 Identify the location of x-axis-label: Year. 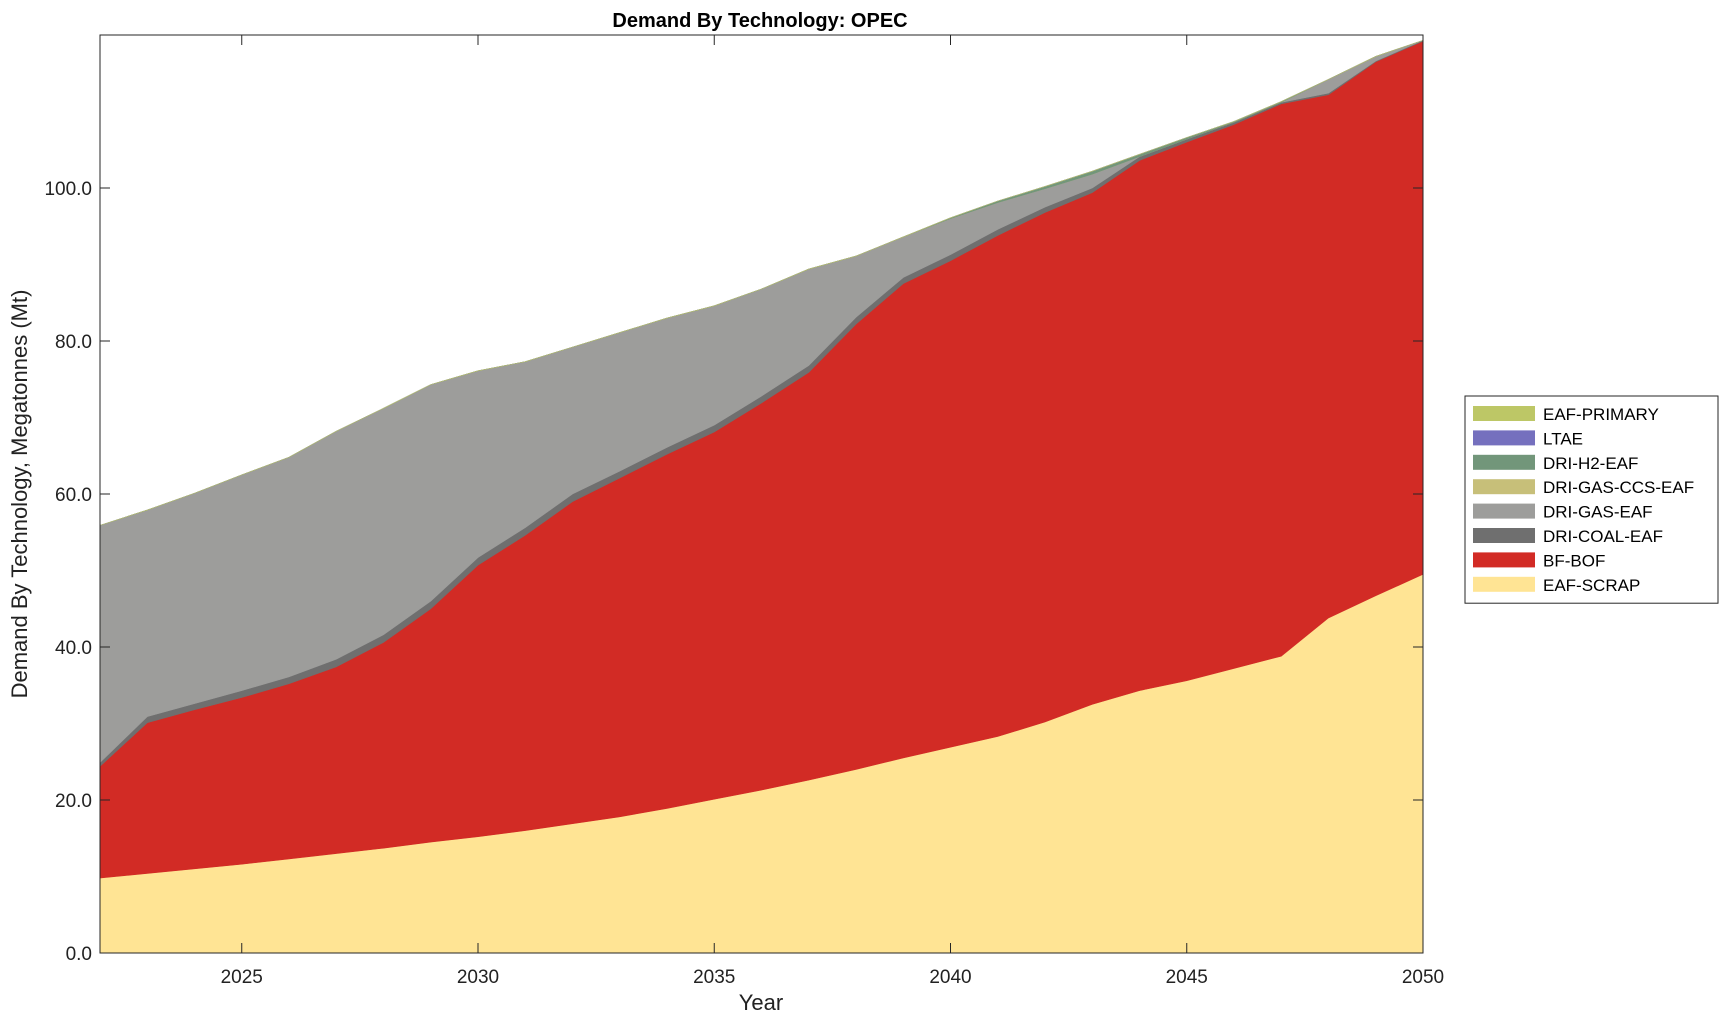
(761, 1002).